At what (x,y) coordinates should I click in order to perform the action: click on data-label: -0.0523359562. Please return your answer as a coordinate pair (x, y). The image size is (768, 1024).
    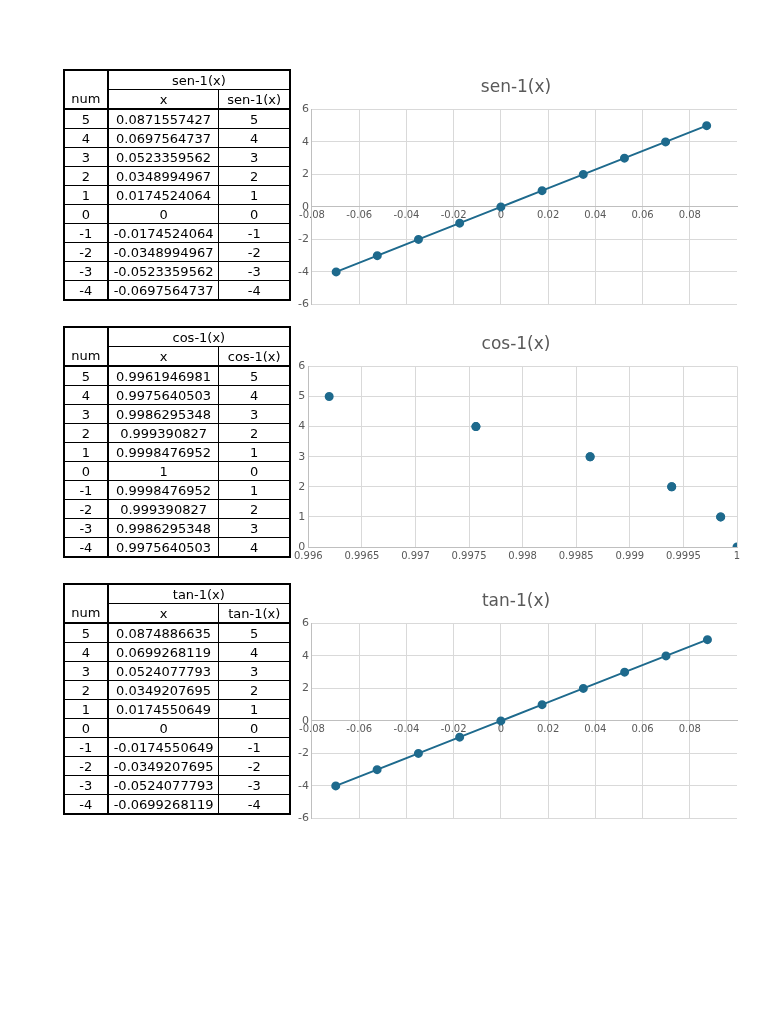
    Looking at the image, I should click on (163, 271).